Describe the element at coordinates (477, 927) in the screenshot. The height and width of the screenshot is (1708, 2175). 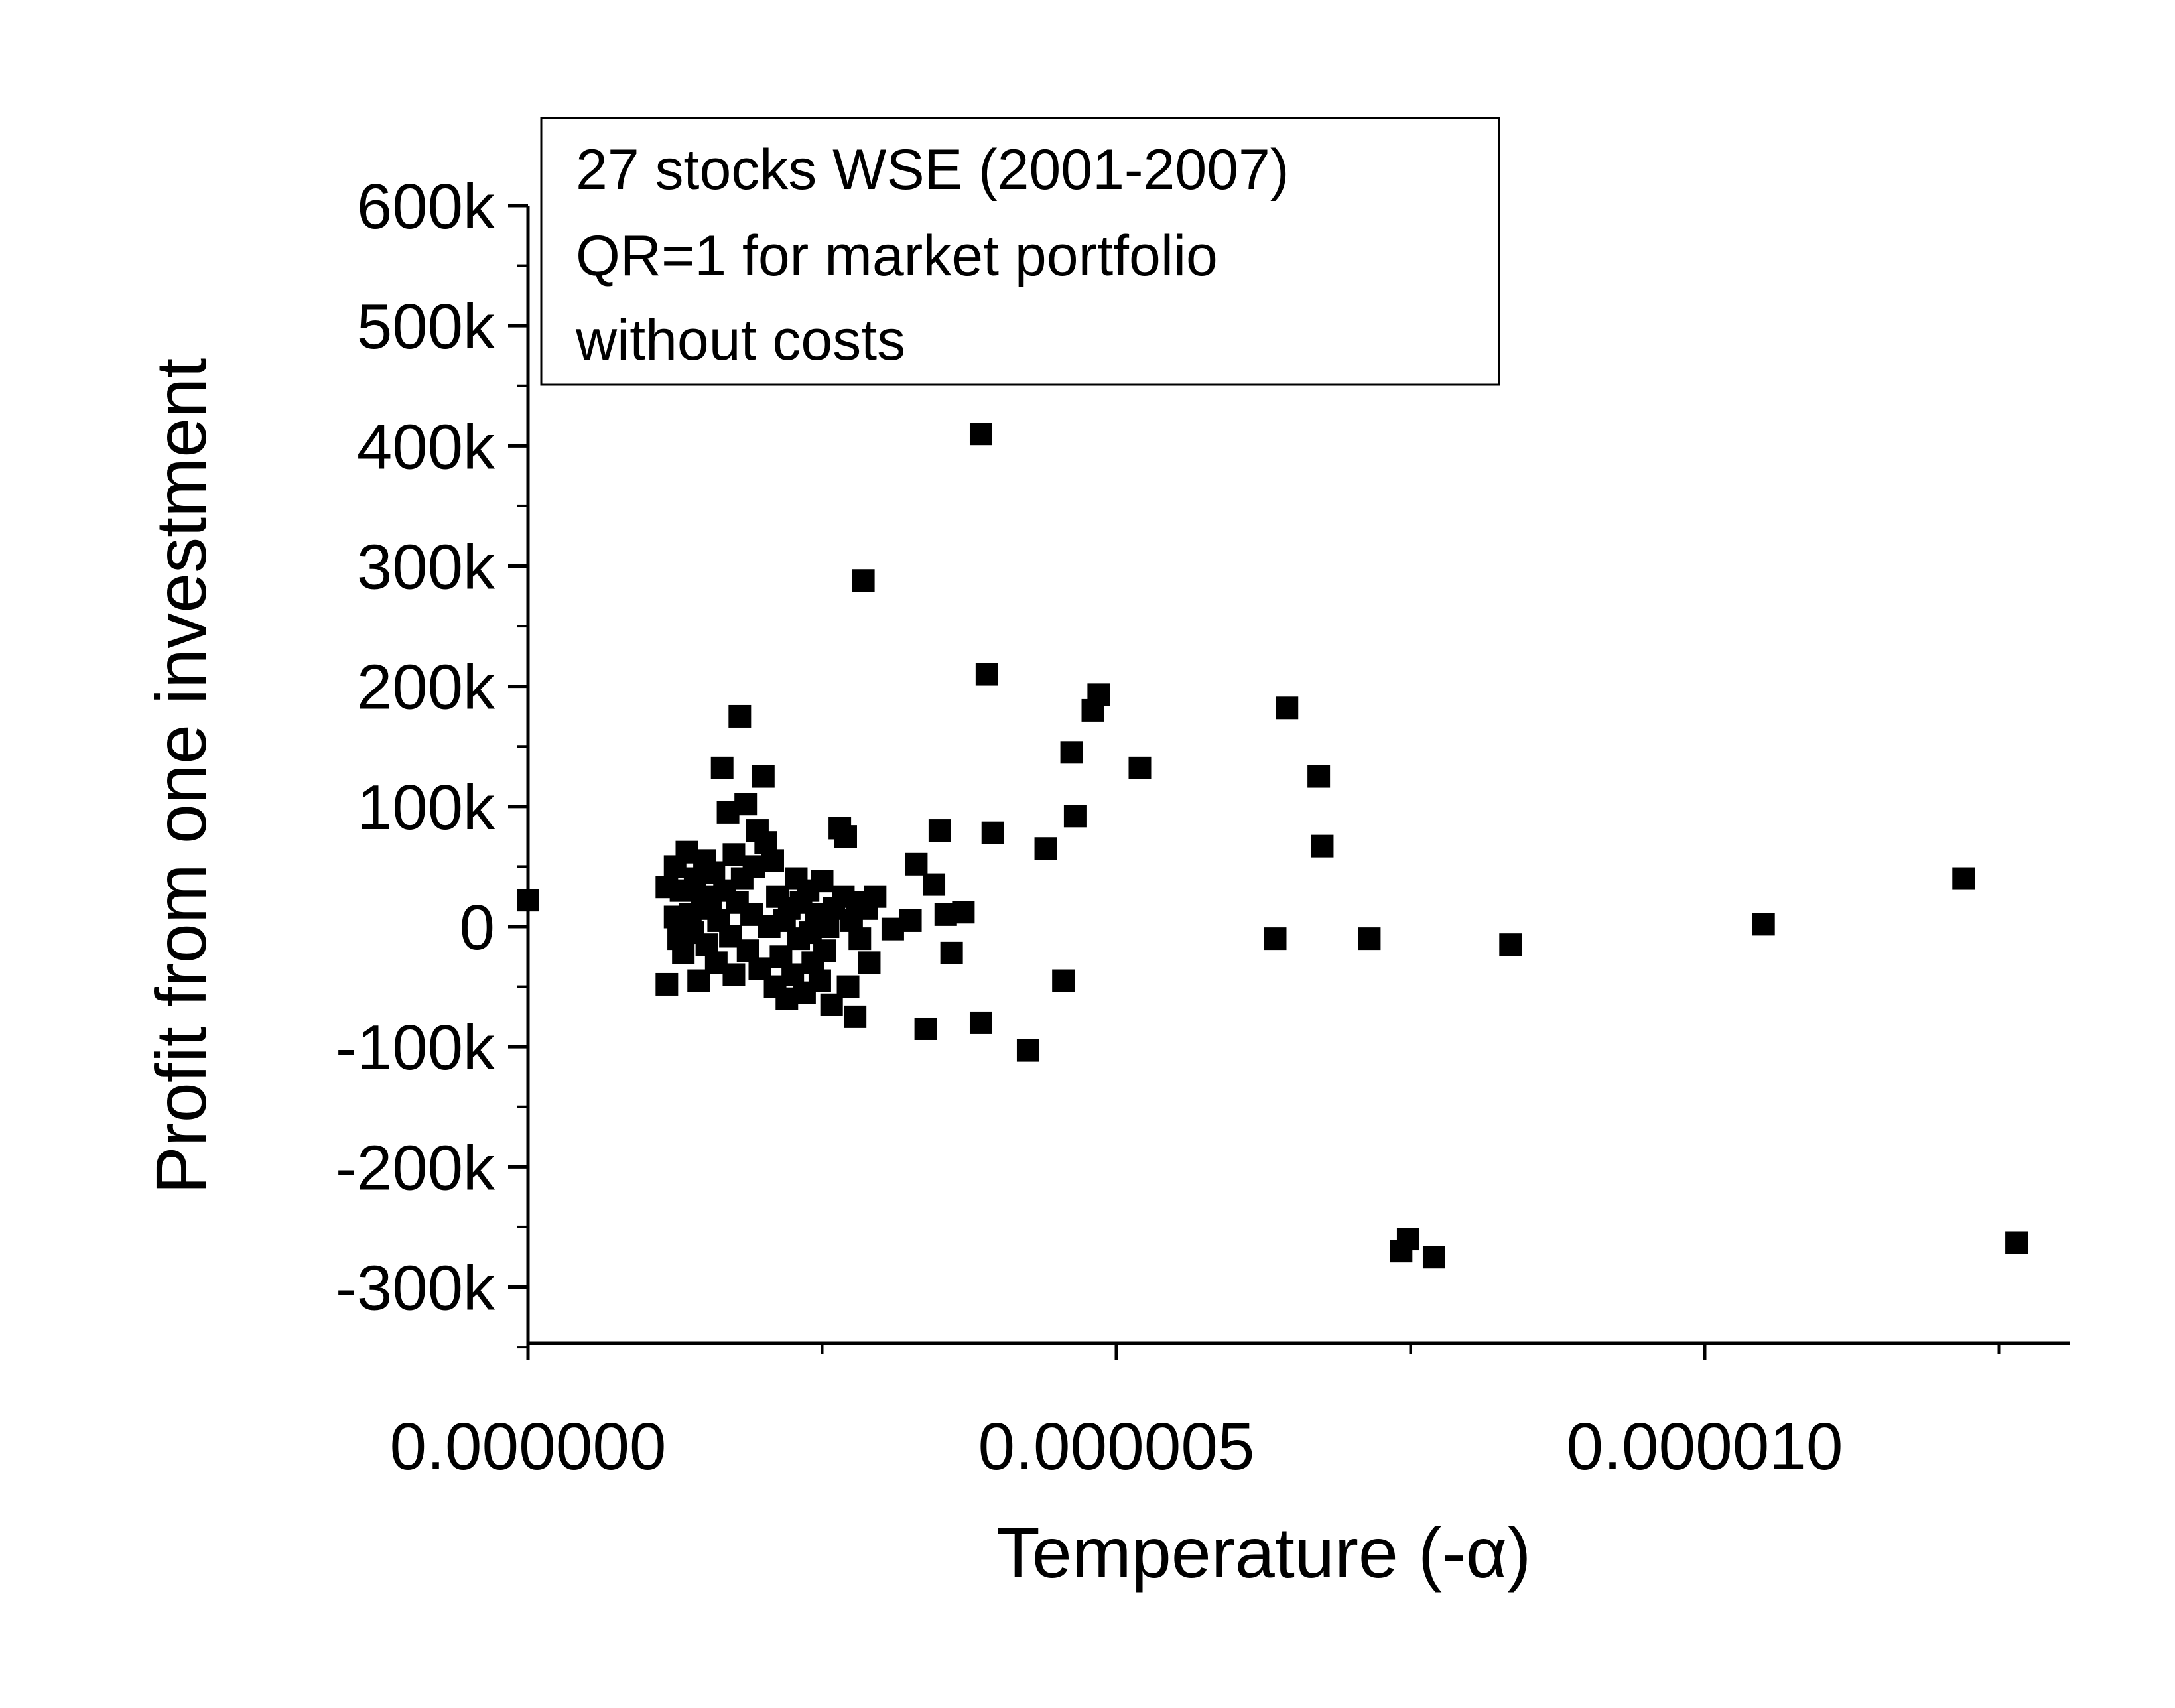
I see `y-tick-label: 0` at that location.